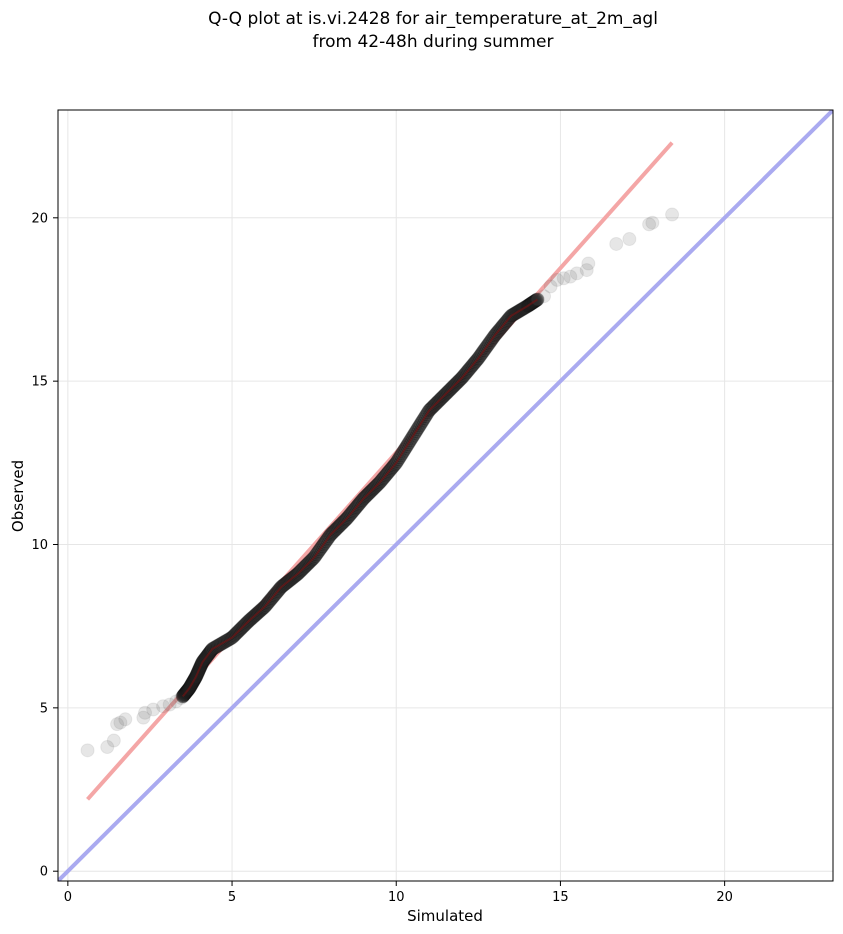 This screenshot has height=934, width=843. What do you see at coordinates (445, 916) in the screenshot?
I see `x-axis-label: Simulated` at bounding box center [445, 916].